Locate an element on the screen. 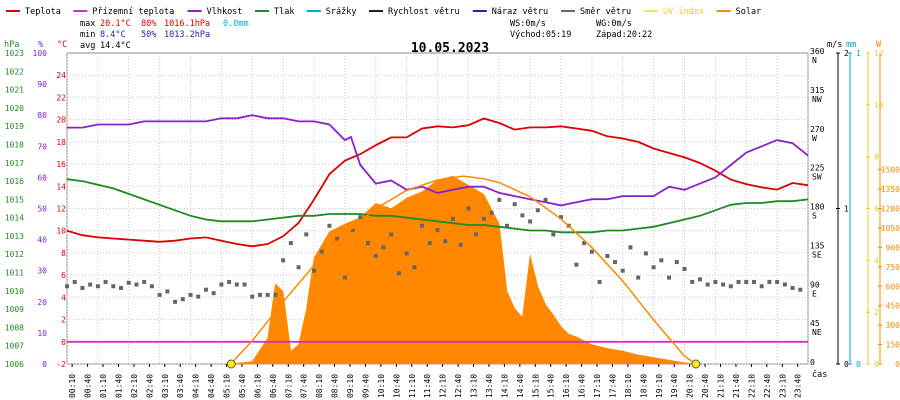 The height and width of the screenshot is (400, 900). y-tick-label: 1007 is located at coordinates (14, 346).